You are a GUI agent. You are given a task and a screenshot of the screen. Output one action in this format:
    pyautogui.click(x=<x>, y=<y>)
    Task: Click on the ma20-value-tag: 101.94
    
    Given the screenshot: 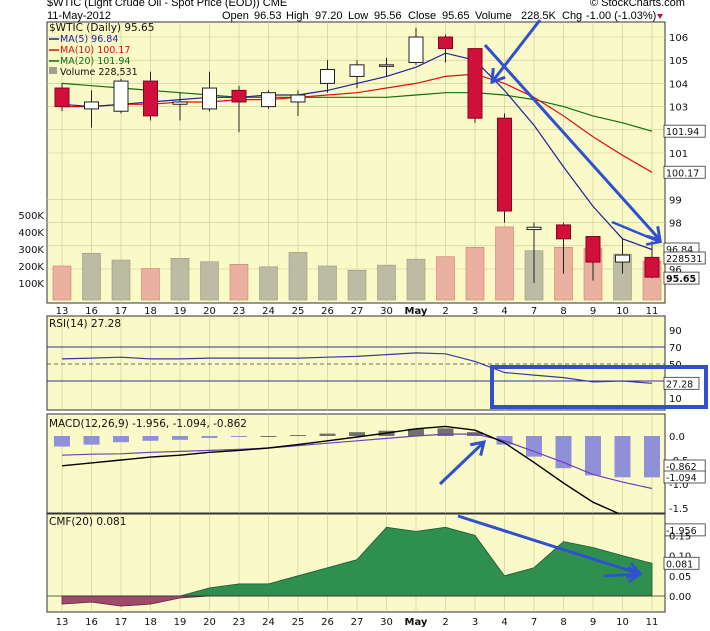 What is the action you would take?
    pyautogui.click(x=682, y=132)
    